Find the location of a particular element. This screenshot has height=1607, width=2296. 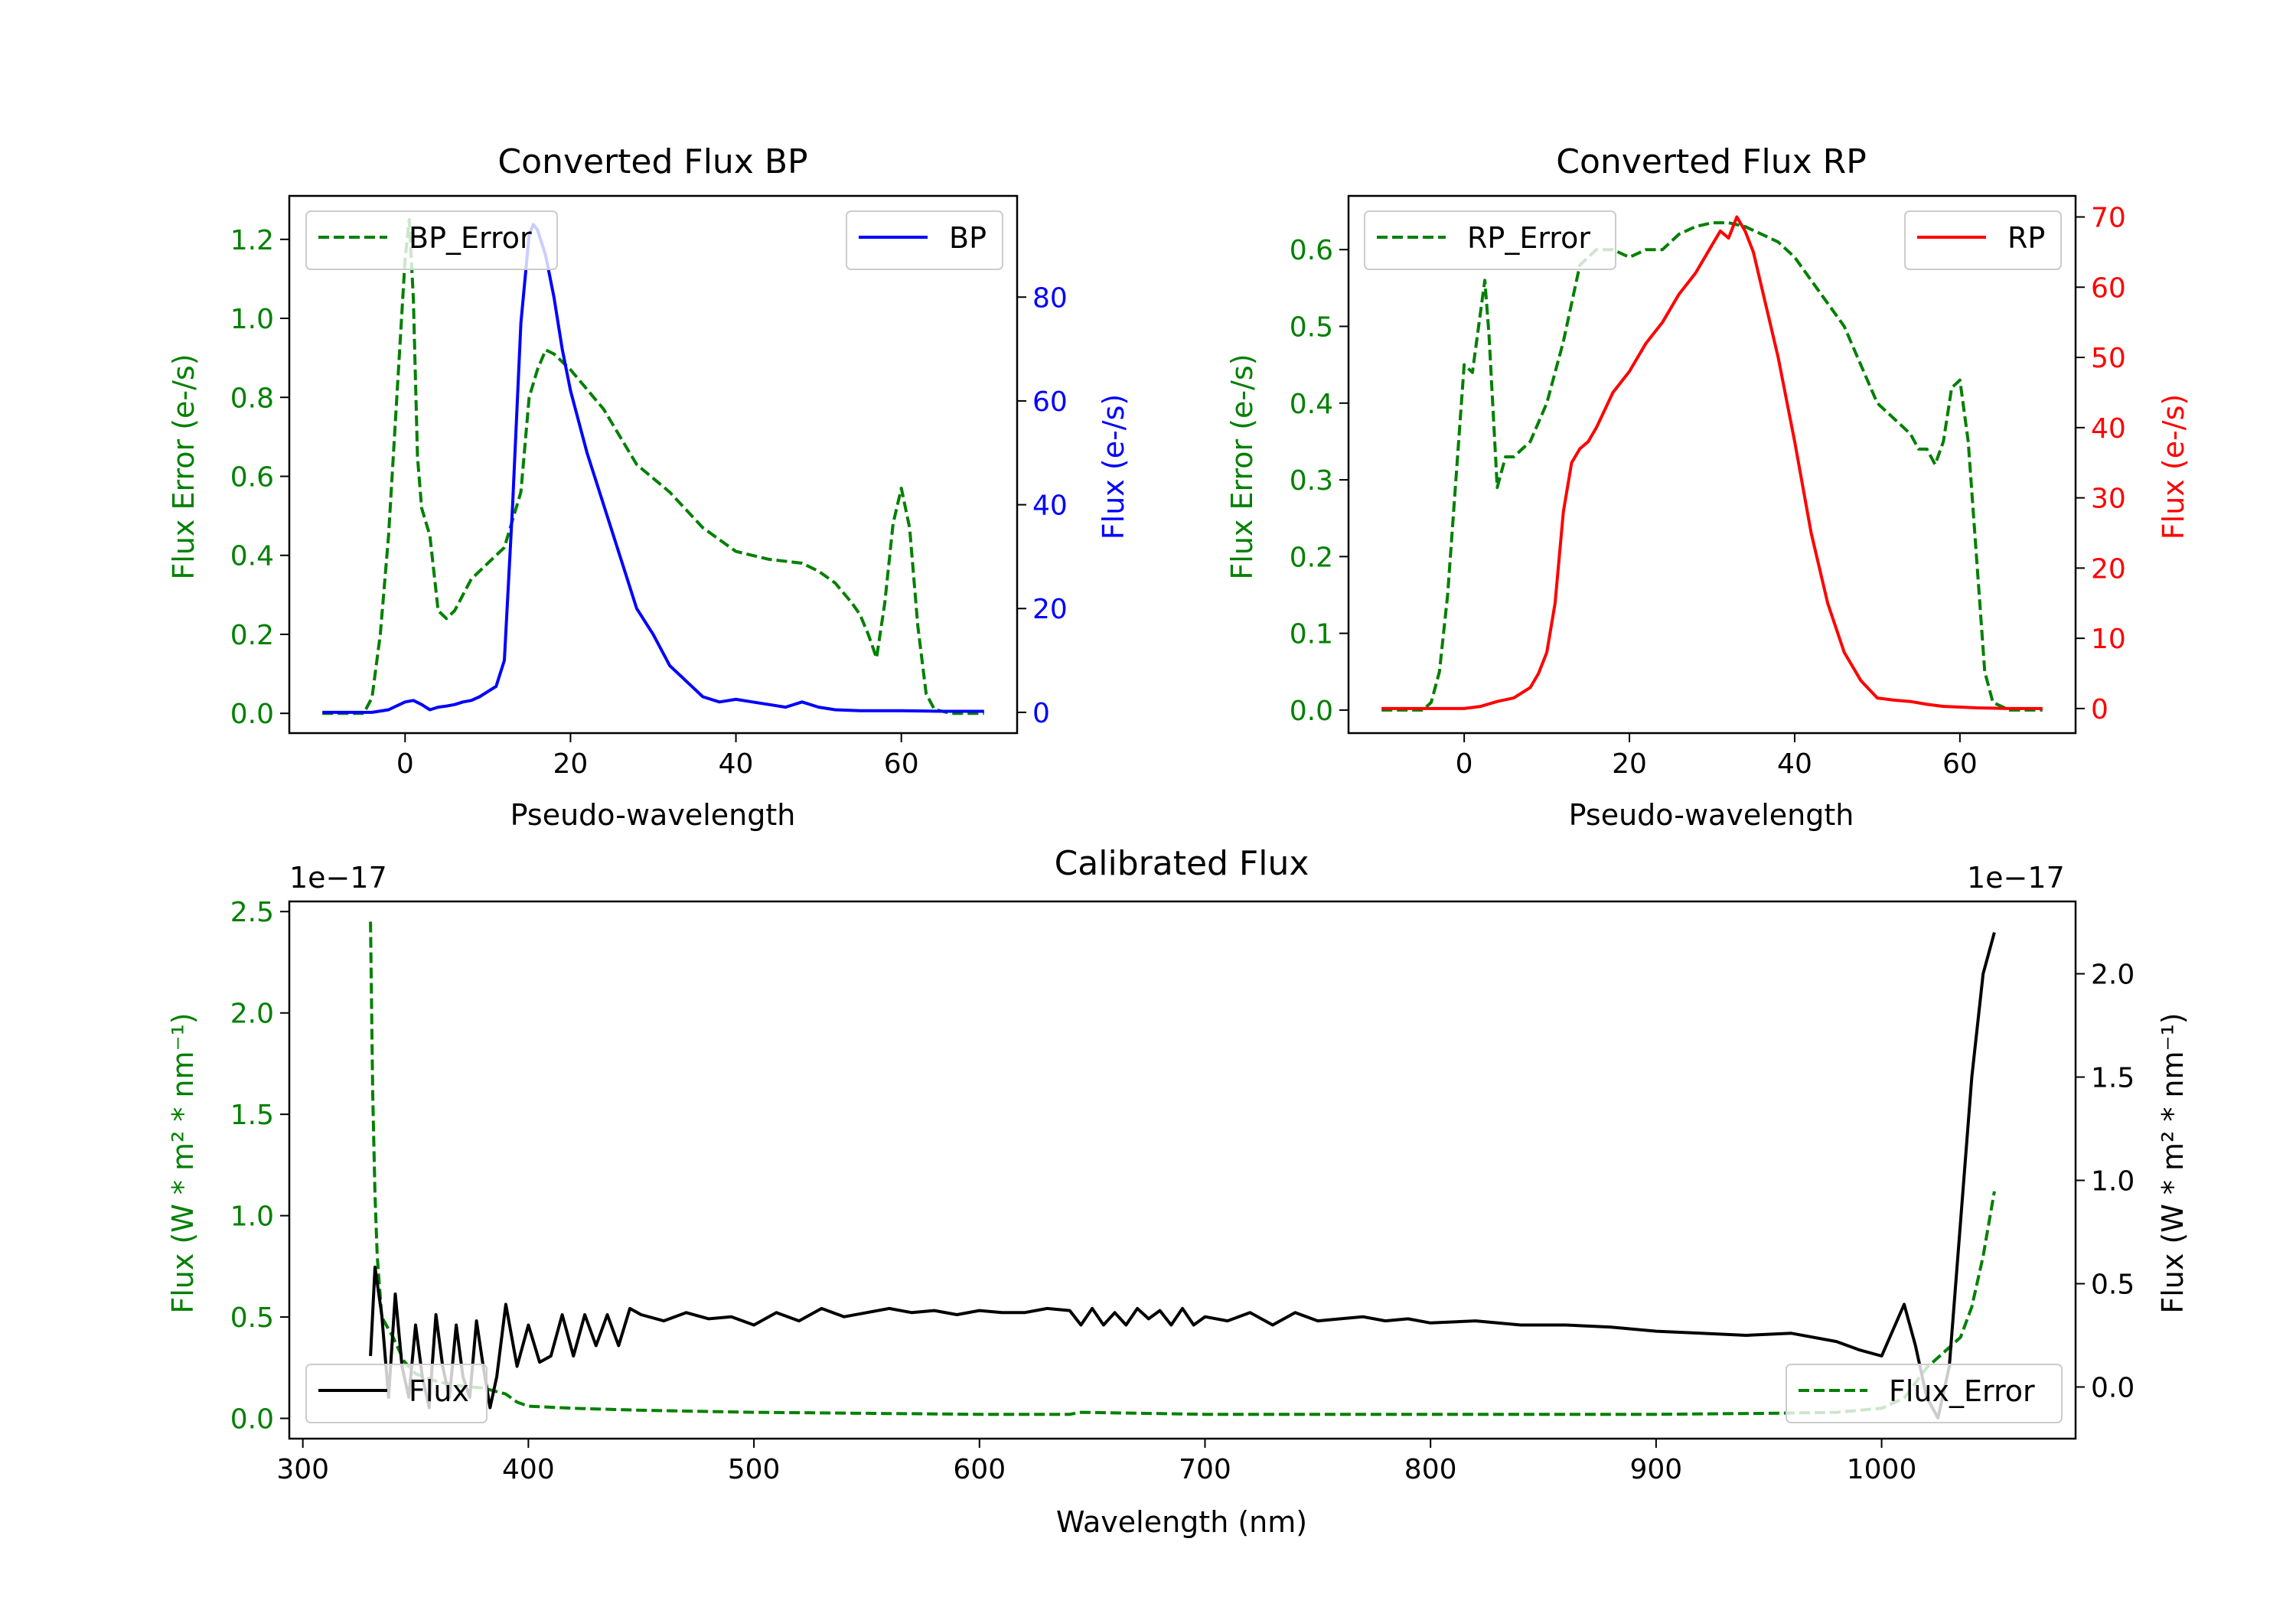

bp-legend-right: BP is located at coordinates (924, 240).